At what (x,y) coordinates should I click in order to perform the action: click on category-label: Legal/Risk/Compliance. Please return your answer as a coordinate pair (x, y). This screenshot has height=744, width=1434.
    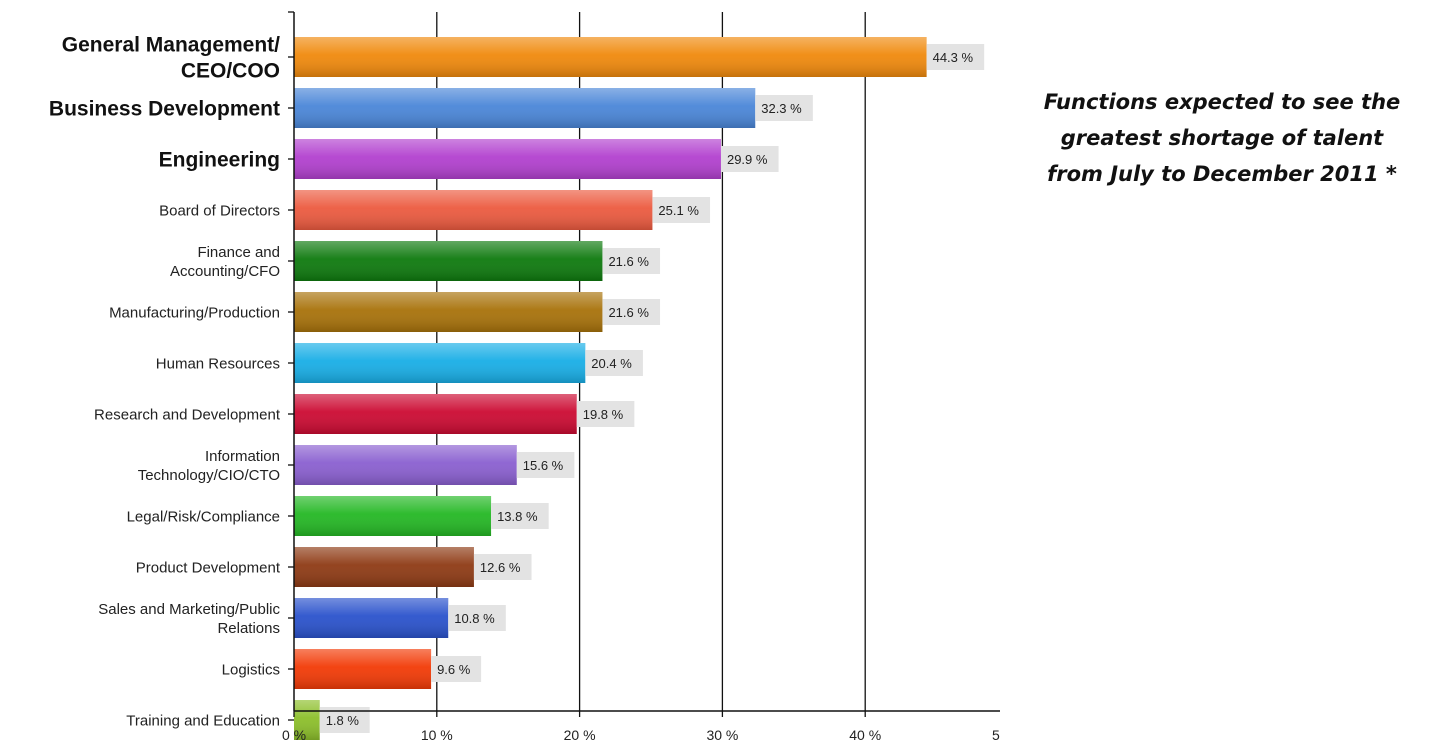
    Looking at the image, I should click on (203, 516).